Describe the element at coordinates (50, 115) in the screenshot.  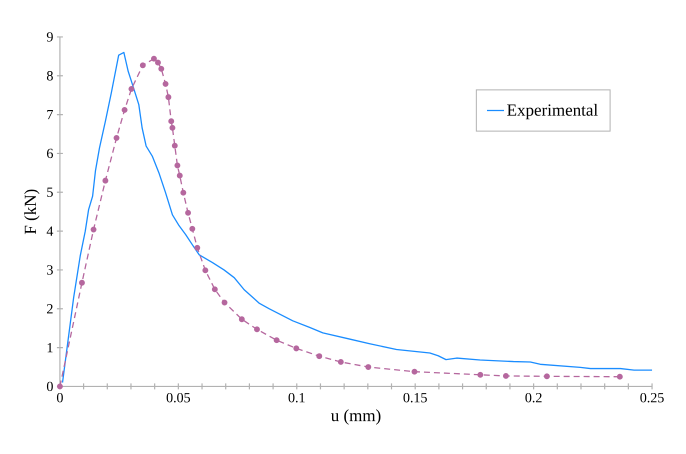
I see `y-tick-label: 7` at that location.